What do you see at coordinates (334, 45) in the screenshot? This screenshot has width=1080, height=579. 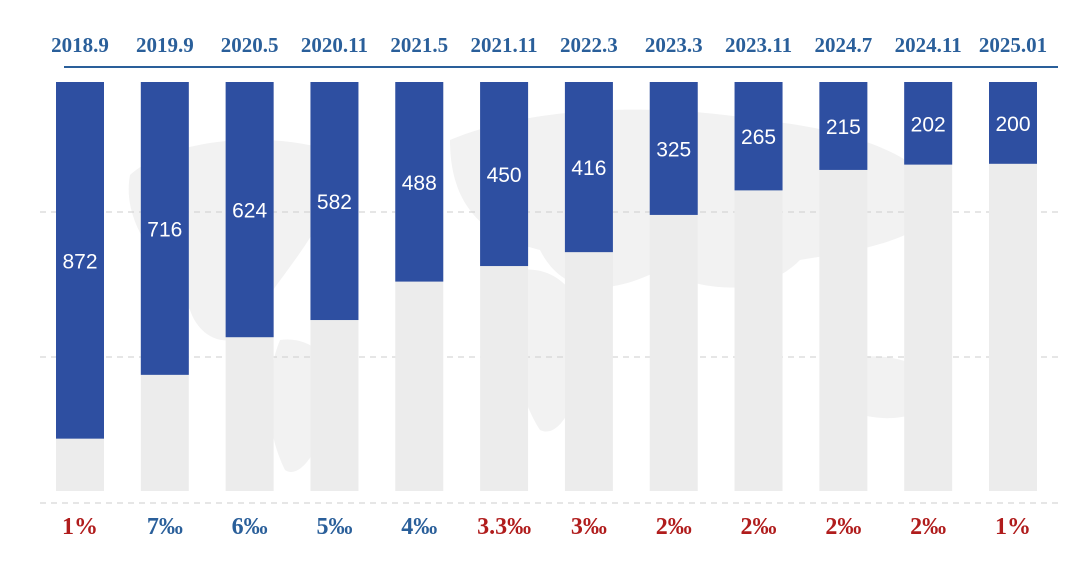 I see `date-label: 2020.11` at bounding box center [334, 45].